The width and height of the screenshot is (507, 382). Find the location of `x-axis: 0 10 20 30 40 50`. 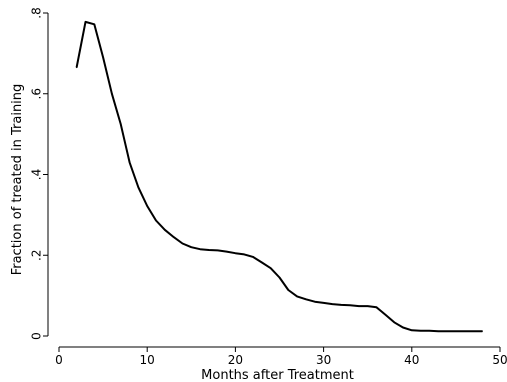

x-axis: 0 10 20 30 40 50 is located at coordinates (281, 356).